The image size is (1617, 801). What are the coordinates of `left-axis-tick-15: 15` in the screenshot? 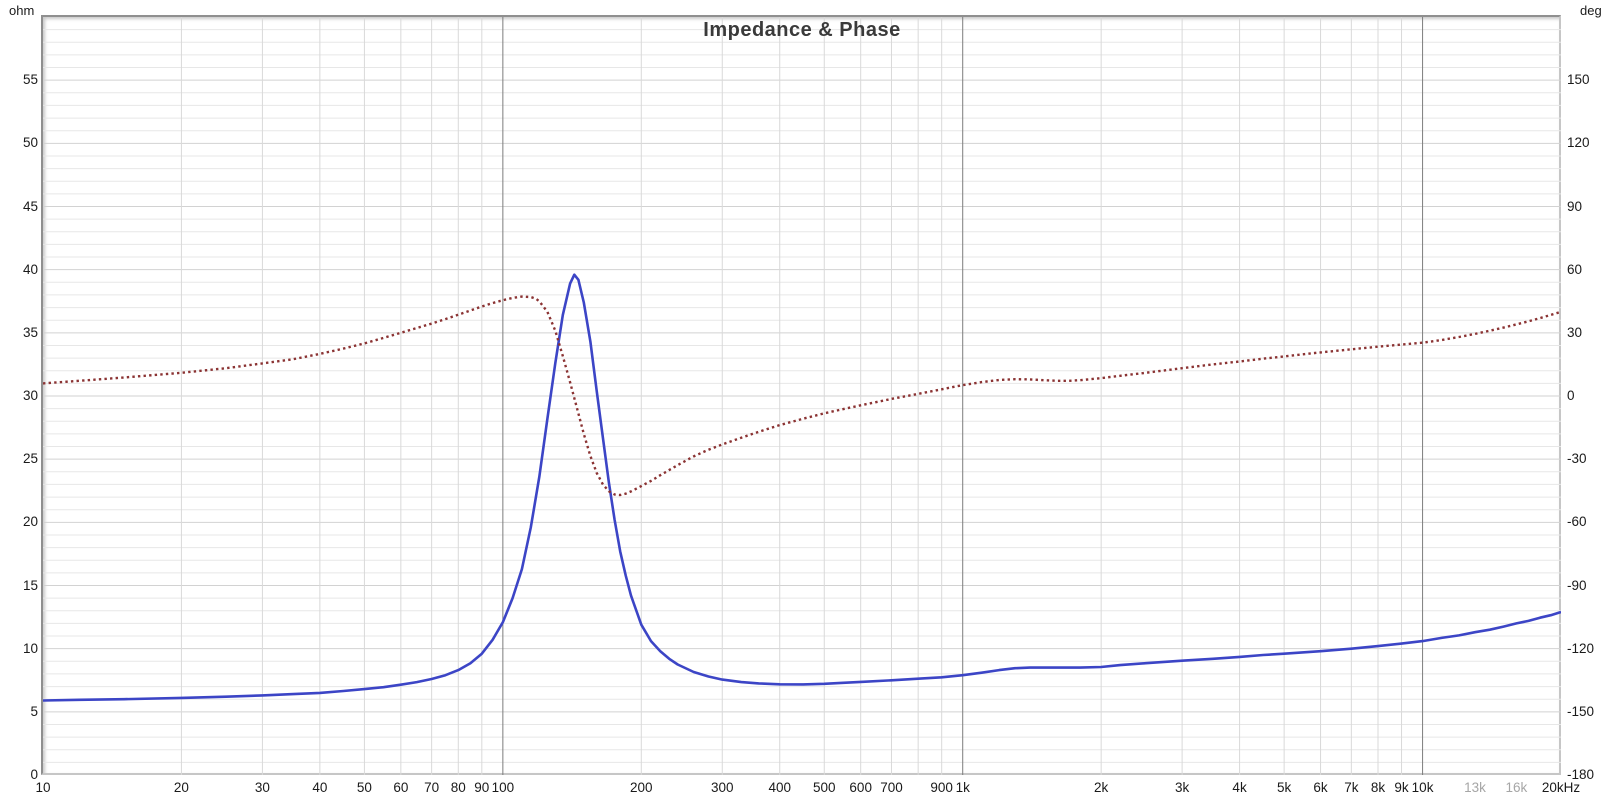 It's located at (30, 585).